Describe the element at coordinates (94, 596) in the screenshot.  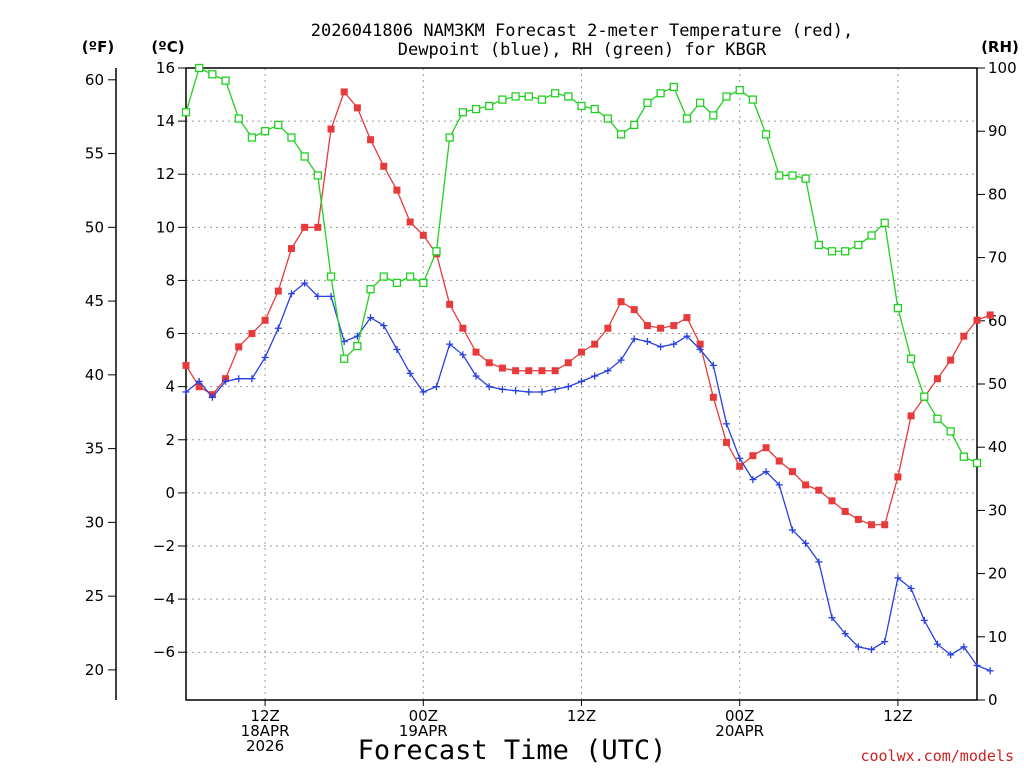
I see `fahrenheit-tick-label: 25` at that location.